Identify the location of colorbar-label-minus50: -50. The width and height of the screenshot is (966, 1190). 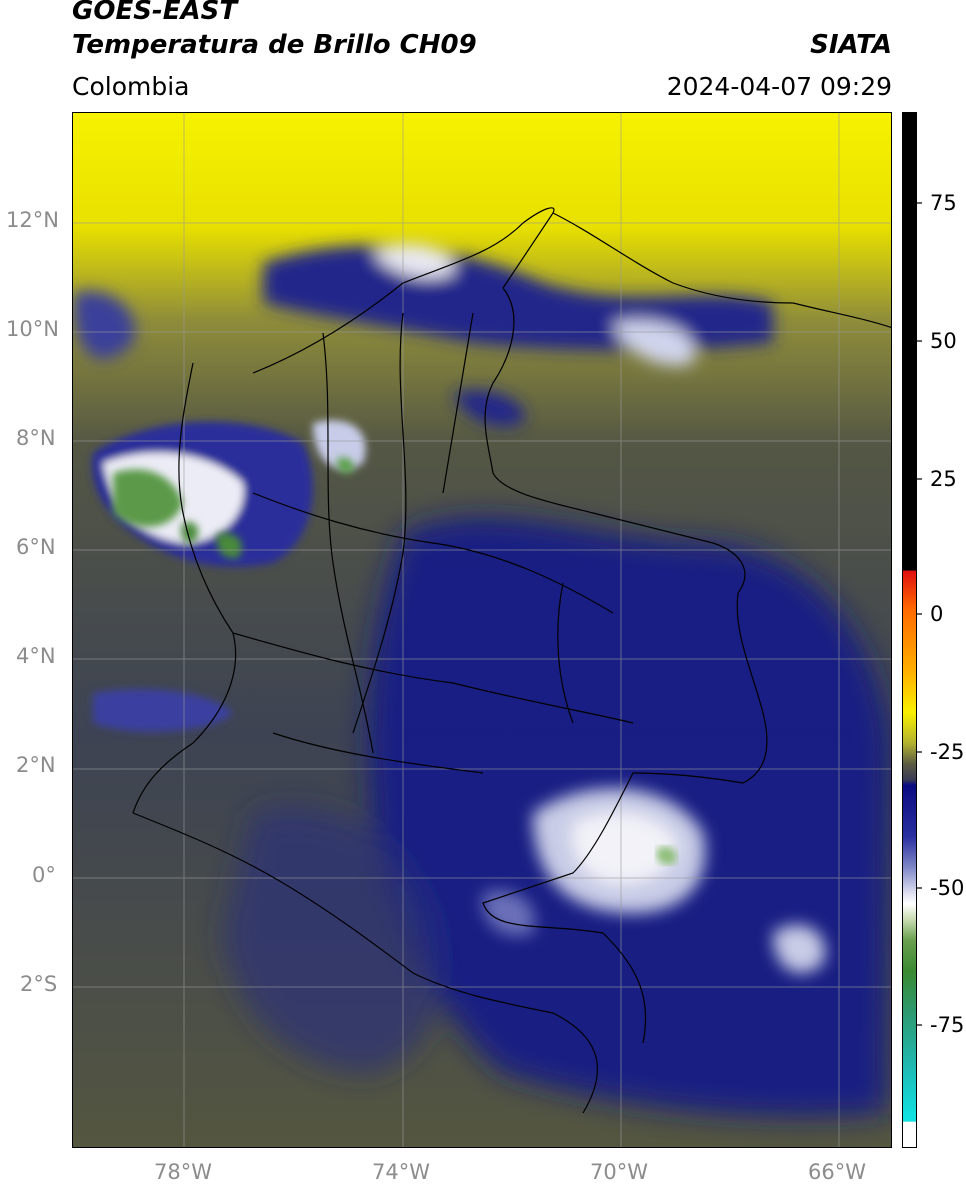
(947, 888).